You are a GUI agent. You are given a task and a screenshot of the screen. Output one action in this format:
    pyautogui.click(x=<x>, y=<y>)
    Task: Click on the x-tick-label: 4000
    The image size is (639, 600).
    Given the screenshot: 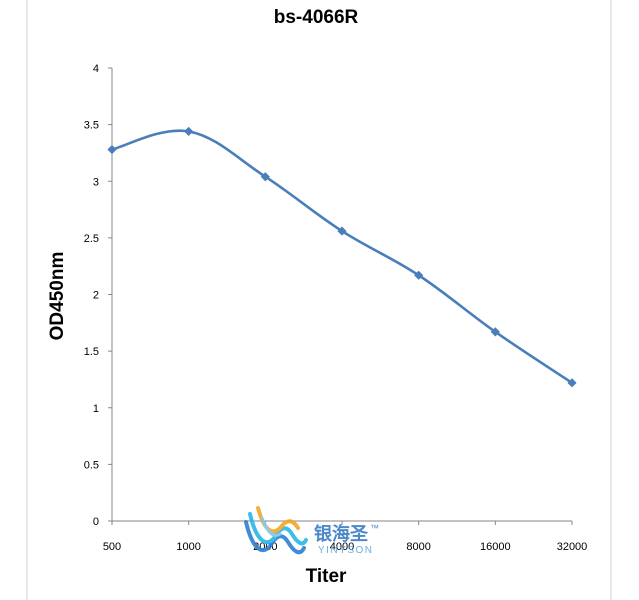 What is the action you would take?
    pyautogui.click(x=342, y=547)
    